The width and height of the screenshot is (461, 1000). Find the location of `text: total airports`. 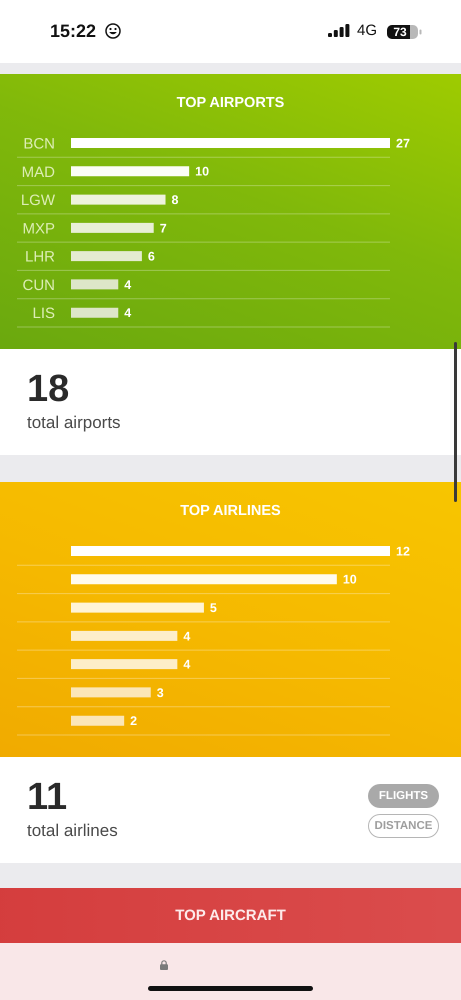

text: total airports is located at coordinates (74, 422).